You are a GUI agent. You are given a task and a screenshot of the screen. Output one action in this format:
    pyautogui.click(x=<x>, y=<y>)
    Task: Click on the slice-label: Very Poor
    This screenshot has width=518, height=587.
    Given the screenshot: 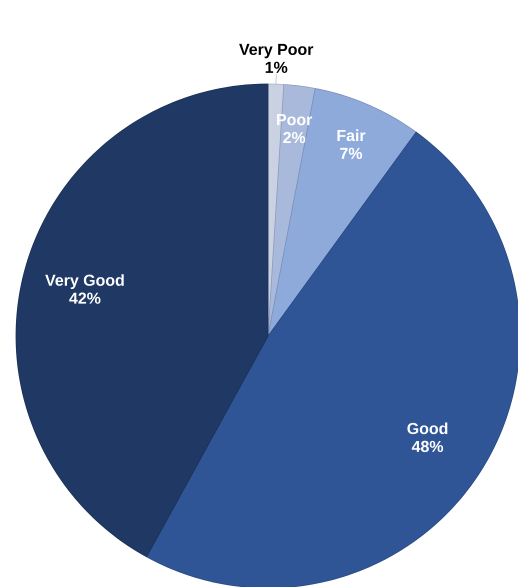 What is the action you would take?
    pyautogui.click(x=276, y=51)
    